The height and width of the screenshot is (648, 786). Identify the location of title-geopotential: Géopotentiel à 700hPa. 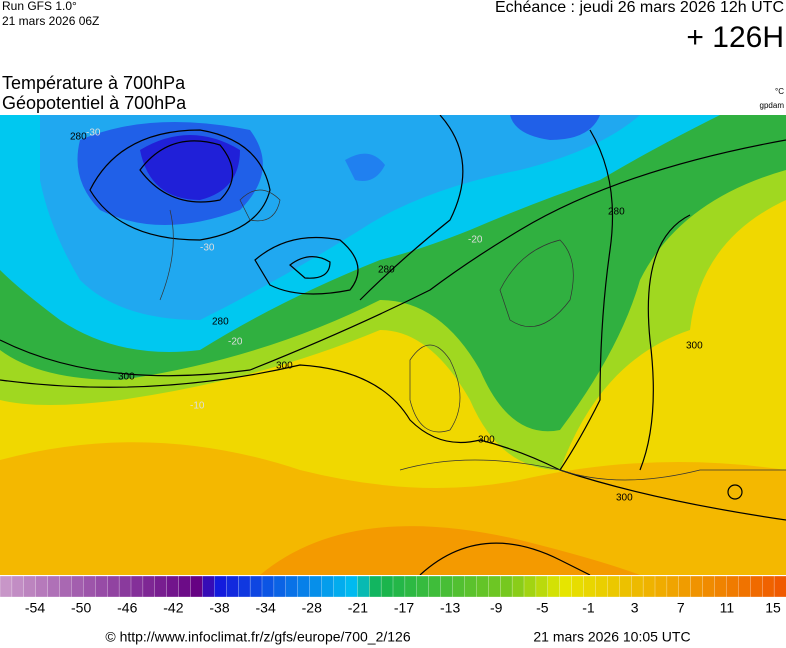
(94, 103).